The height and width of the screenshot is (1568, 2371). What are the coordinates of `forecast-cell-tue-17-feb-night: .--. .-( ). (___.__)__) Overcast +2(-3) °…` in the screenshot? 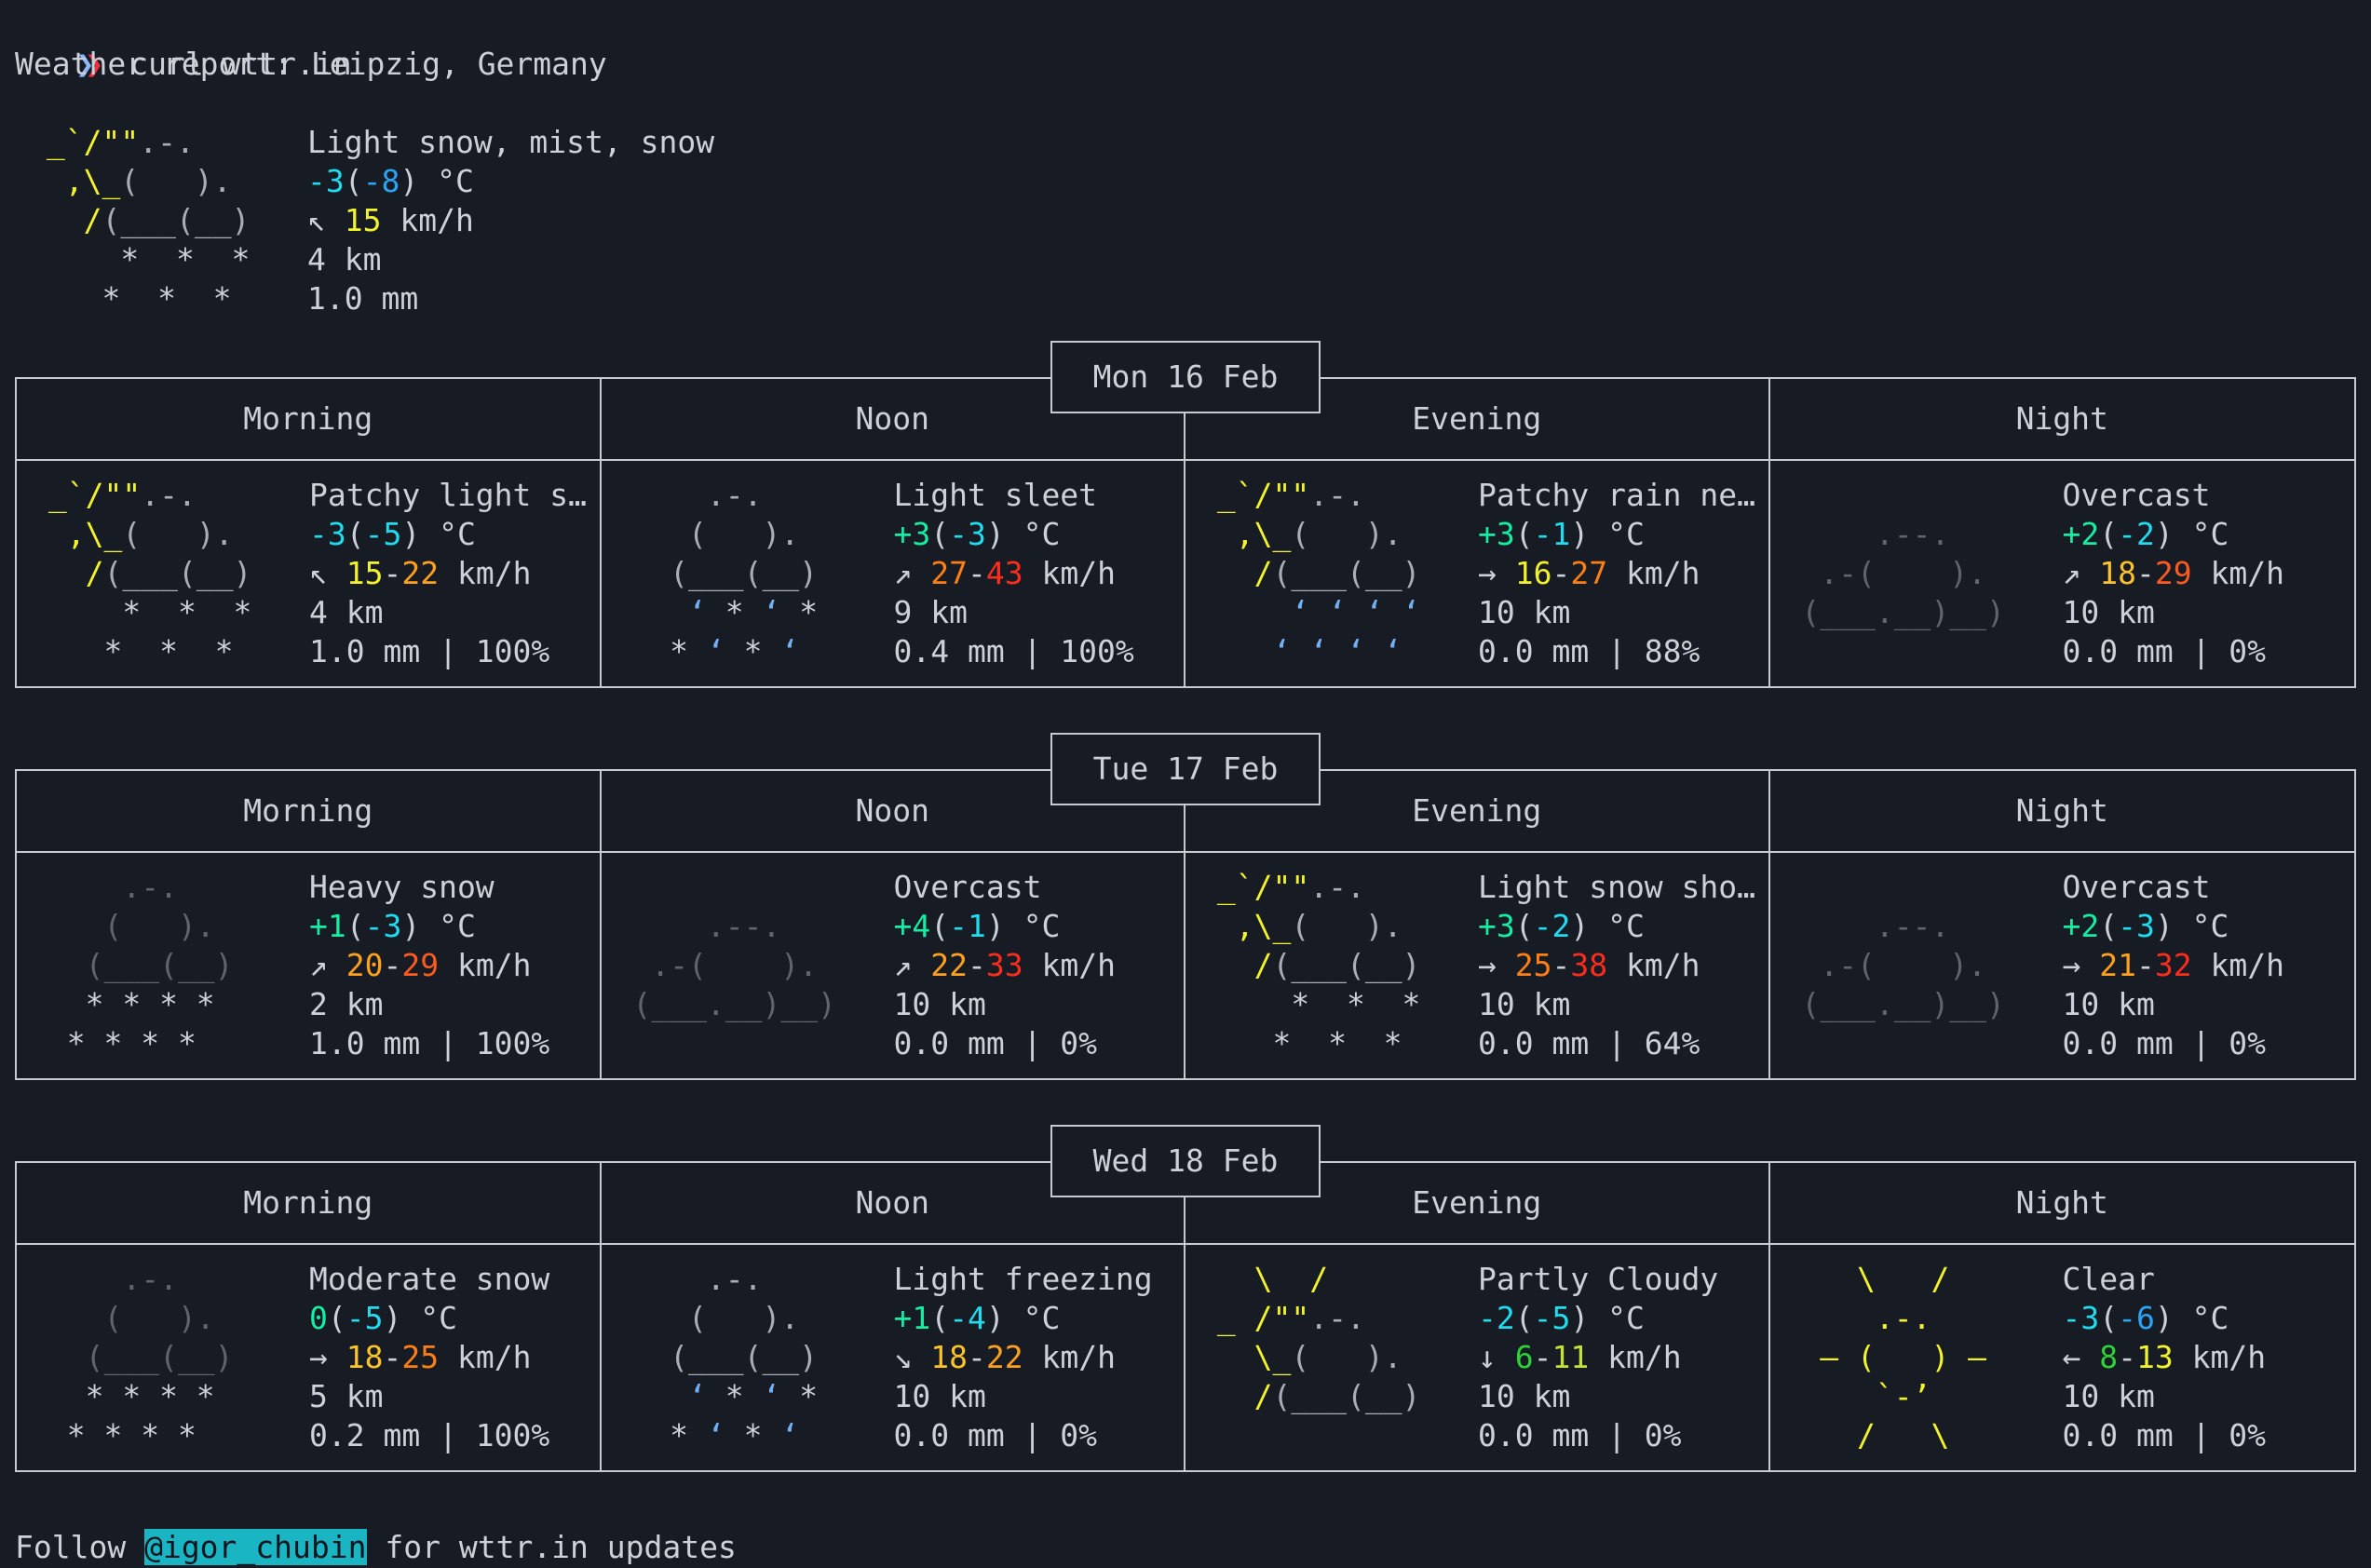 It's located at (2062, 966).